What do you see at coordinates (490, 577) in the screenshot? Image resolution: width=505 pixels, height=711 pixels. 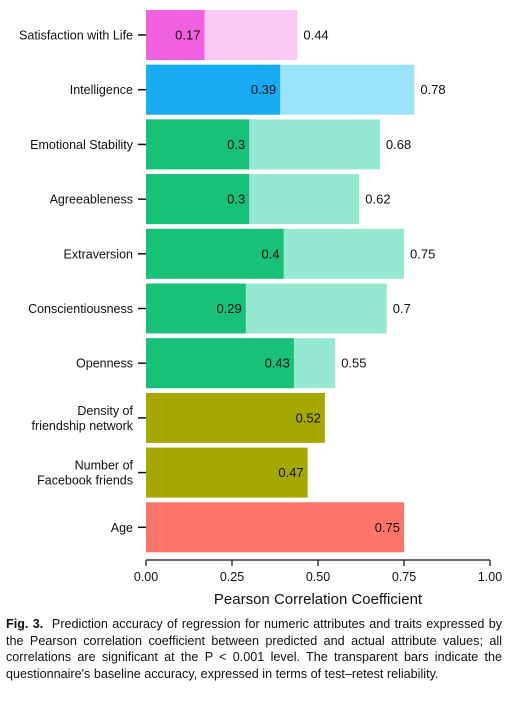 I see `x-tick-label: 1.00` at bounding box center [490, 577].